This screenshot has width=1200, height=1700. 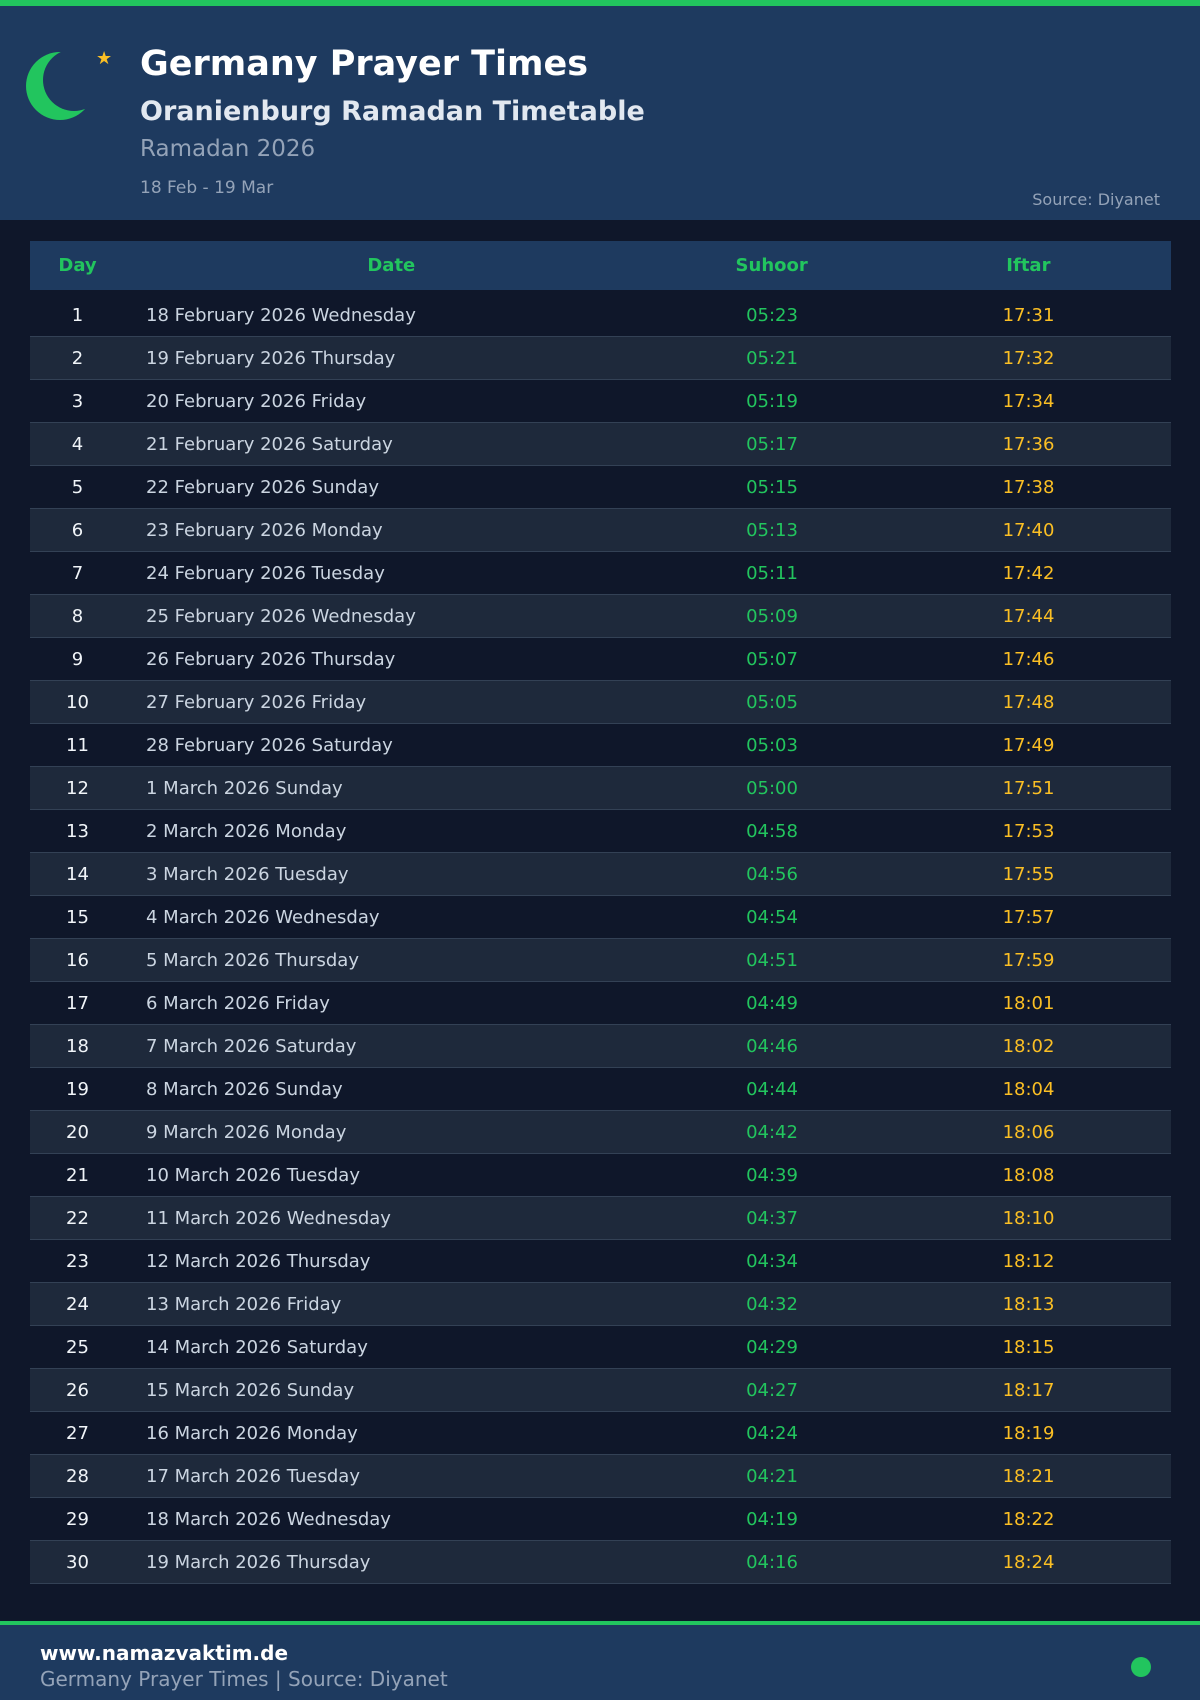 I want to click on day-cell: 11, so click(x=77, y=745).